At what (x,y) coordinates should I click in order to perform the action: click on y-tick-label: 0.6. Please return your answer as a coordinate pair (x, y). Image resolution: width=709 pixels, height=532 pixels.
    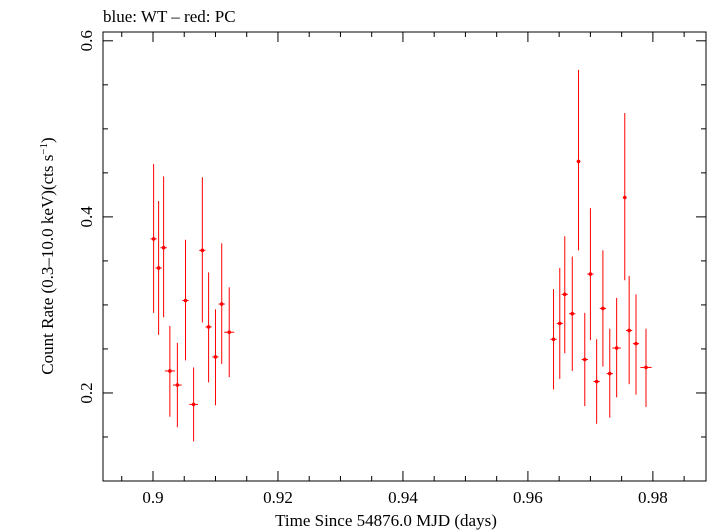
    Looking at the image, I should click on (86, 40).